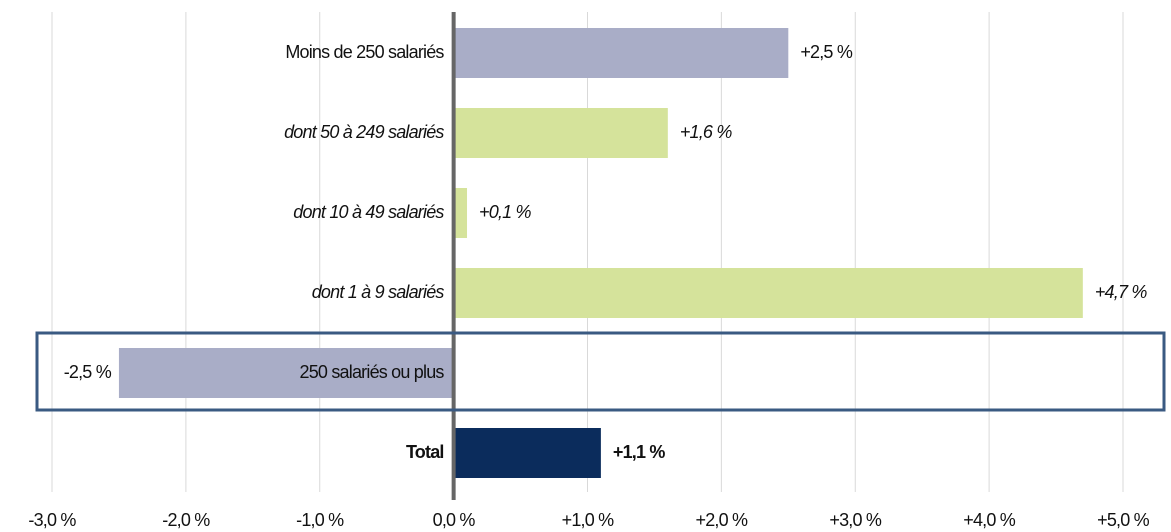  I want to click on category-label: Total, so click(425, 452).